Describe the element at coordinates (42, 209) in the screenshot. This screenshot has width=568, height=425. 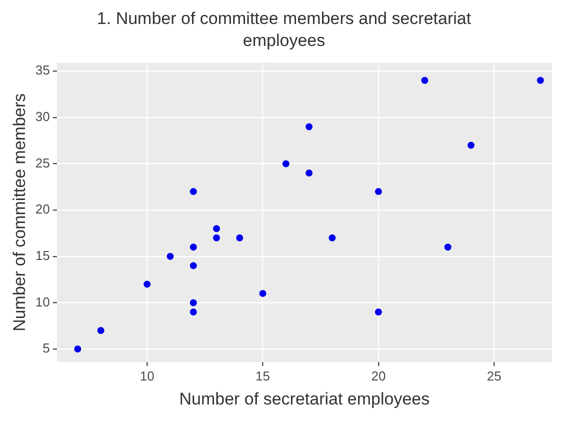
I see `y-tick-label: 20` at that location.